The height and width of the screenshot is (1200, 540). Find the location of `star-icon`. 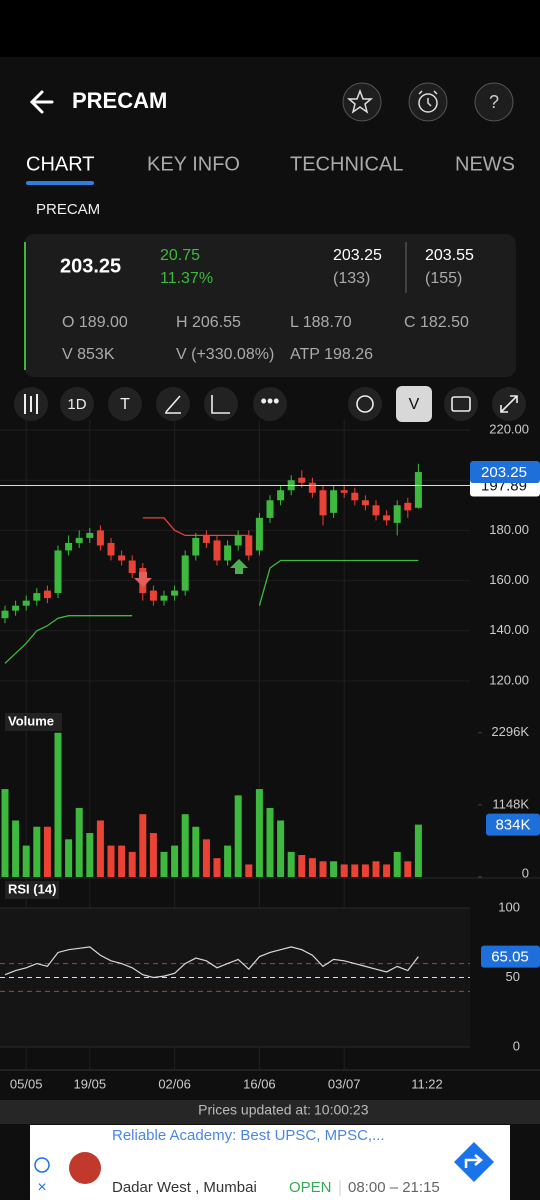

star-icon is located at coordinates (360, 101).